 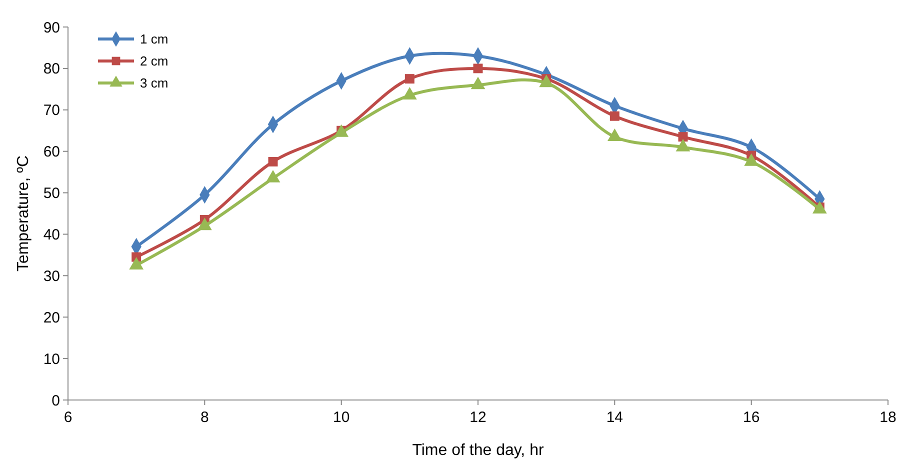 What do you see at coordinates (154, 83) in the screenshot?
I see `legend-label: 3 cm` at bounding box center [154, 83].